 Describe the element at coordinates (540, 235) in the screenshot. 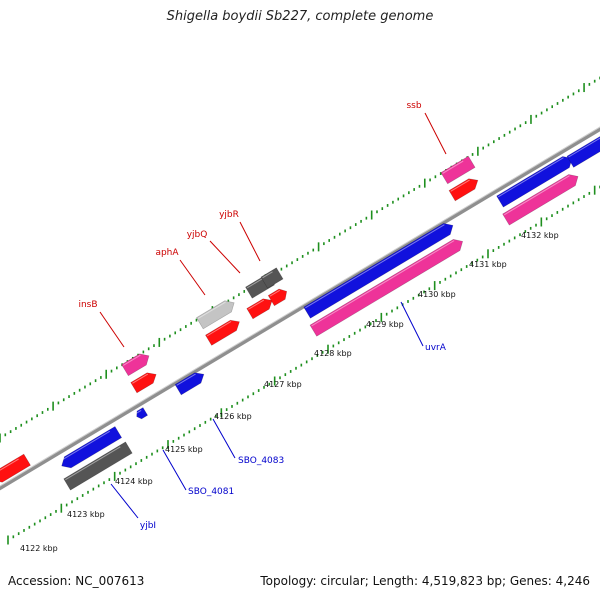

I see `kbp-label: 4132 kbp` at that location.